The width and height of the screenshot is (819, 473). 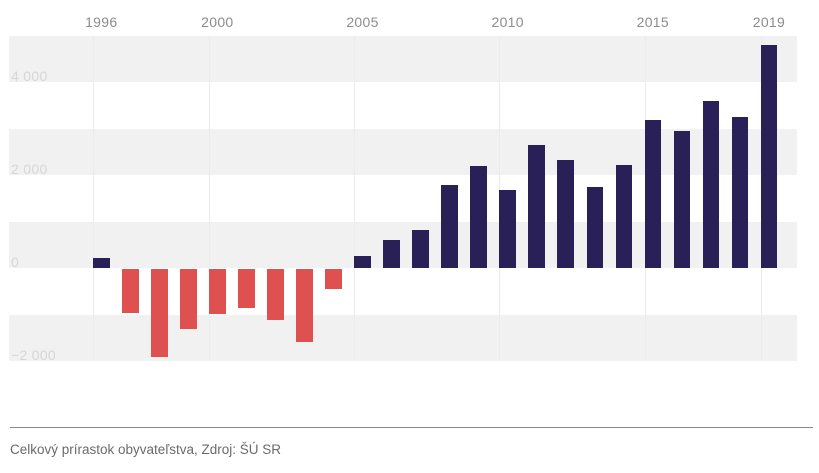 What do you see at coordinates (159, 313) in the screenshot?
I see `bar-1998` at bounding box center [159, 313].